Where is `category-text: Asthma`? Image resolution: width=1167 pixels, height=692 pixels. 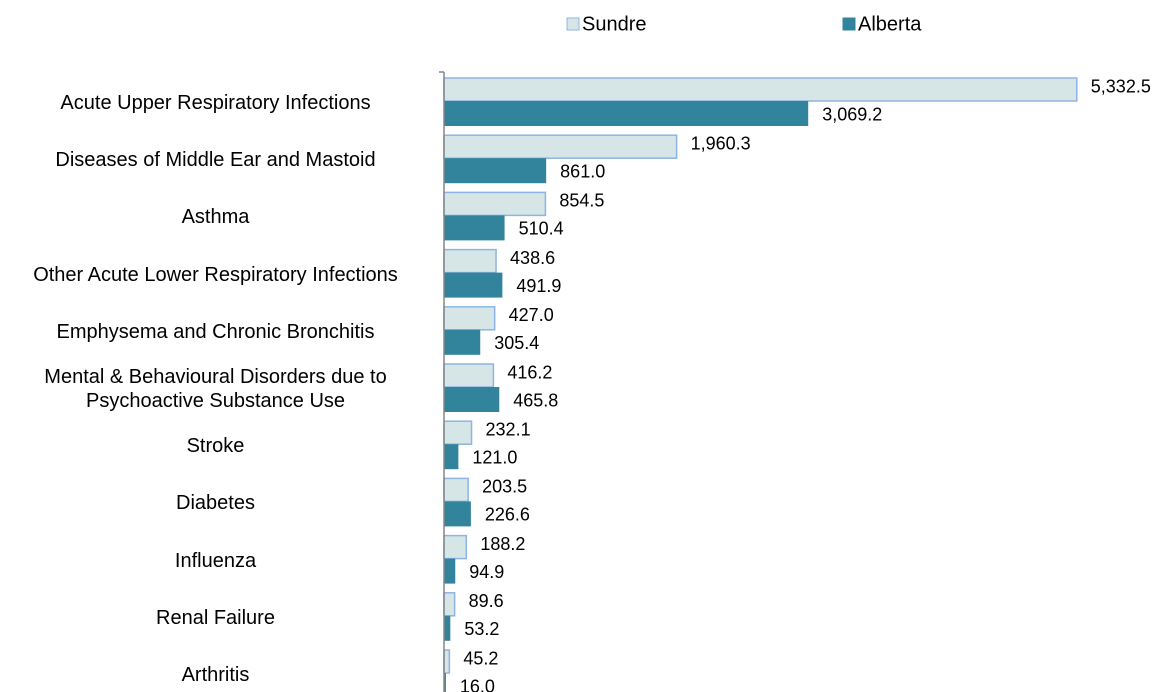 category-text: Asthma is located at coordinates (215, 217).